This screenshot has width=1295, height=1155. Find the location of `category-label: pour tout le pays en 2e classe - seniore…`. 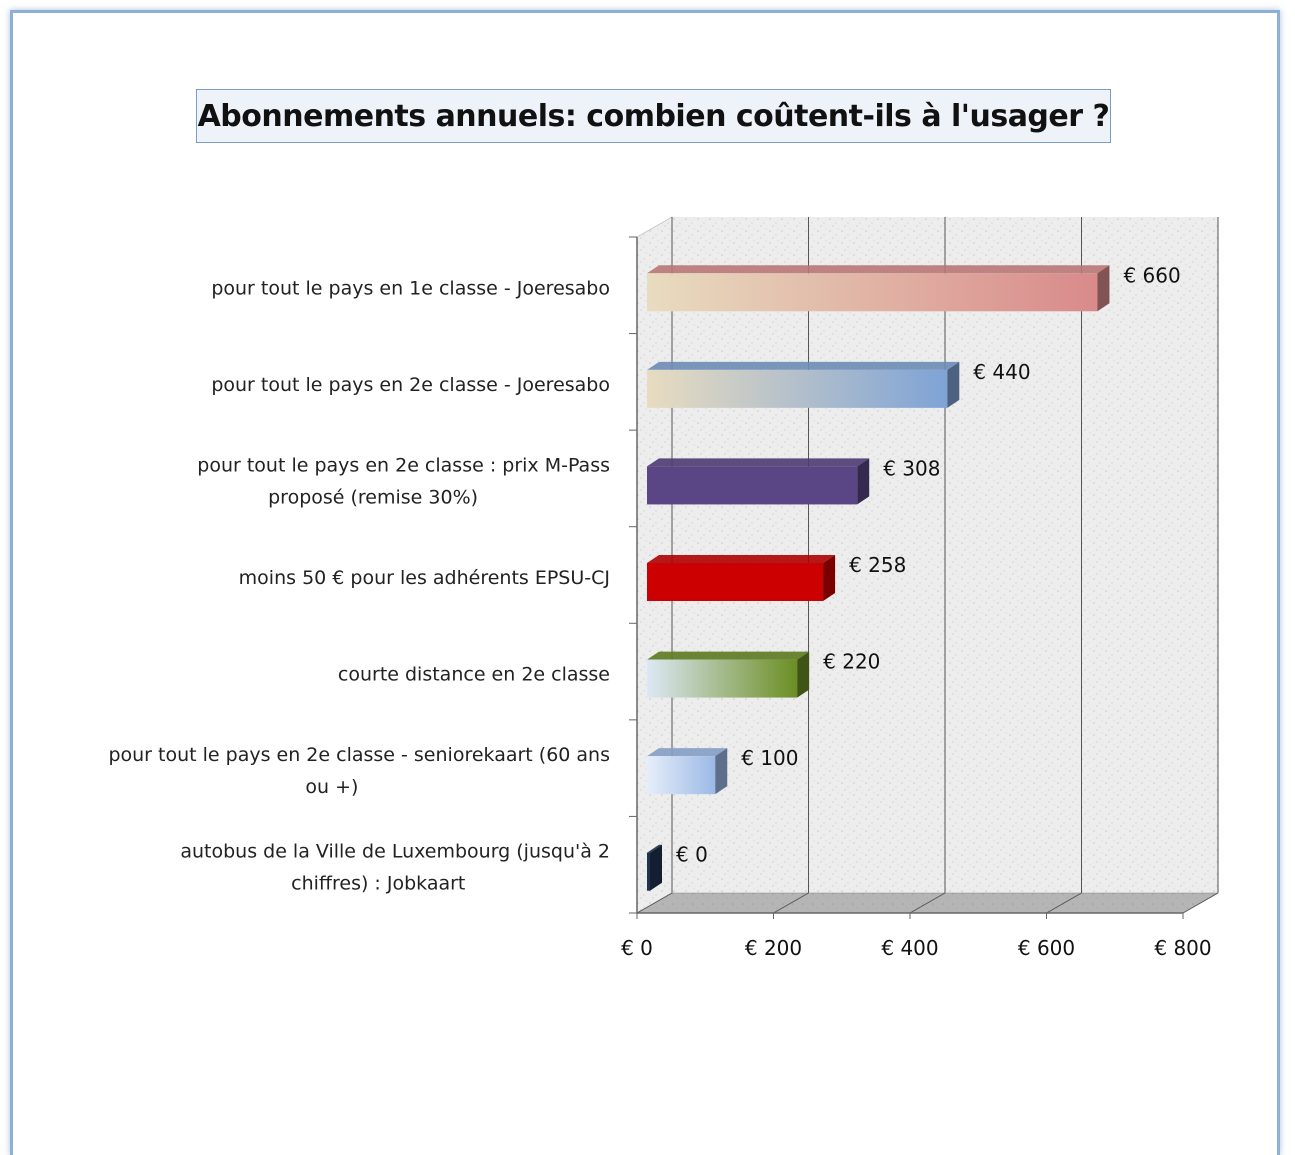

category-label: pour tout le pays en 2e classe - seniore… is located at coordinates (359, 755).